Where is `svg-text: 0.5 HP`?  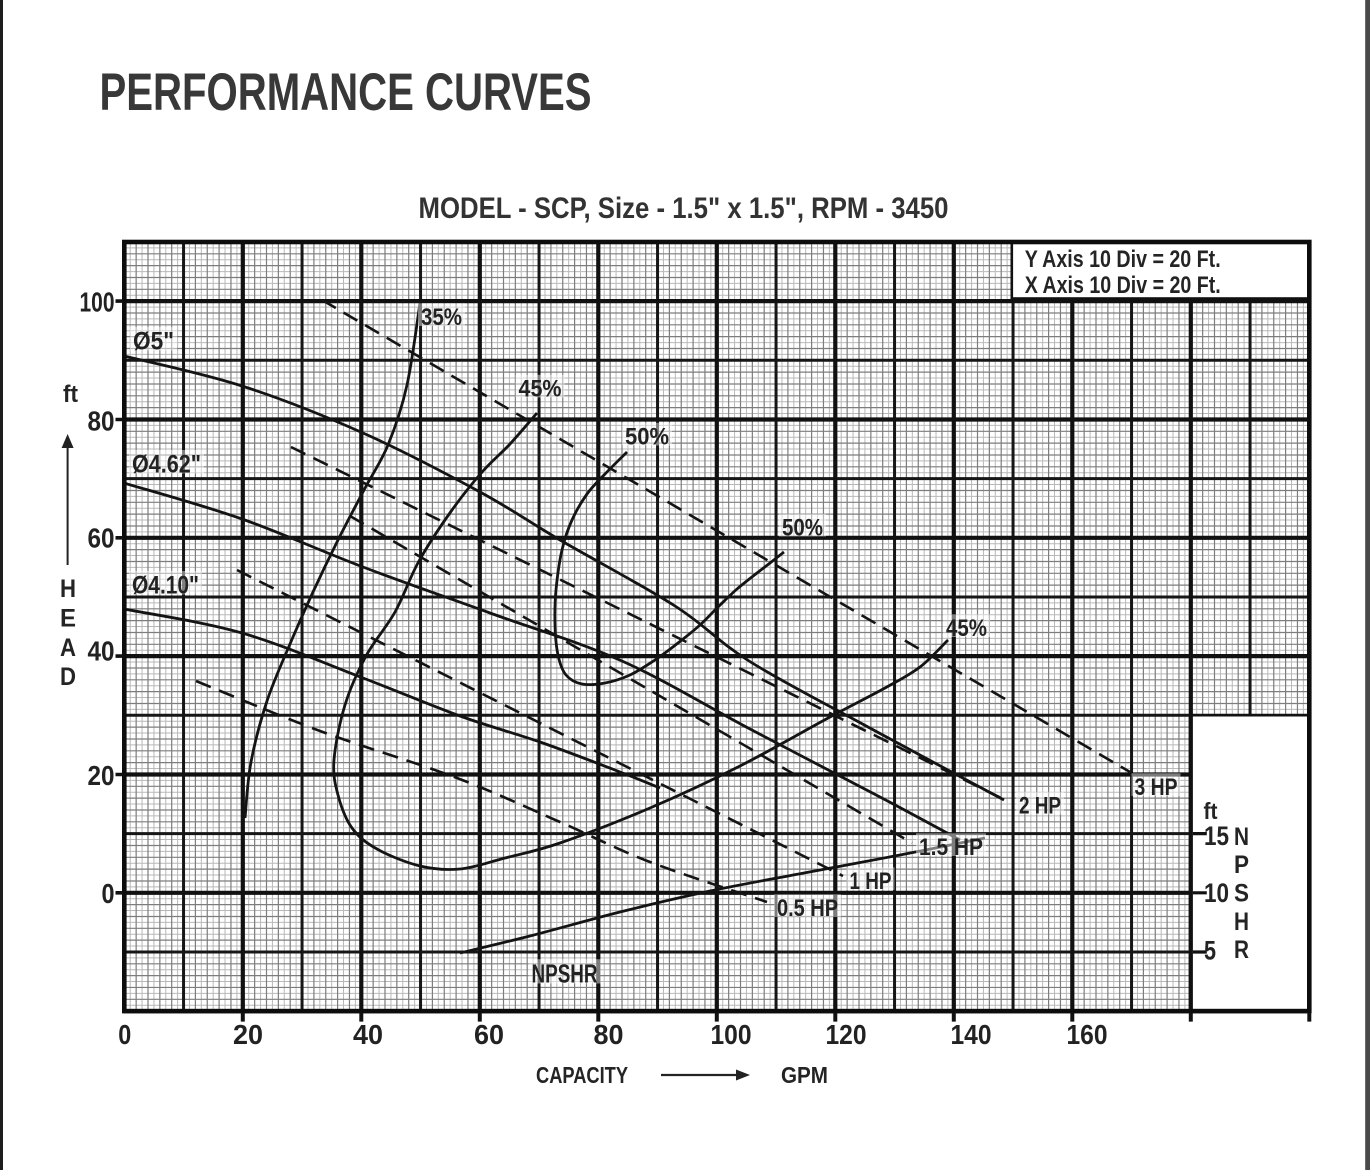 svg-text: 0.5 HP is located at coordinates (807, 908).